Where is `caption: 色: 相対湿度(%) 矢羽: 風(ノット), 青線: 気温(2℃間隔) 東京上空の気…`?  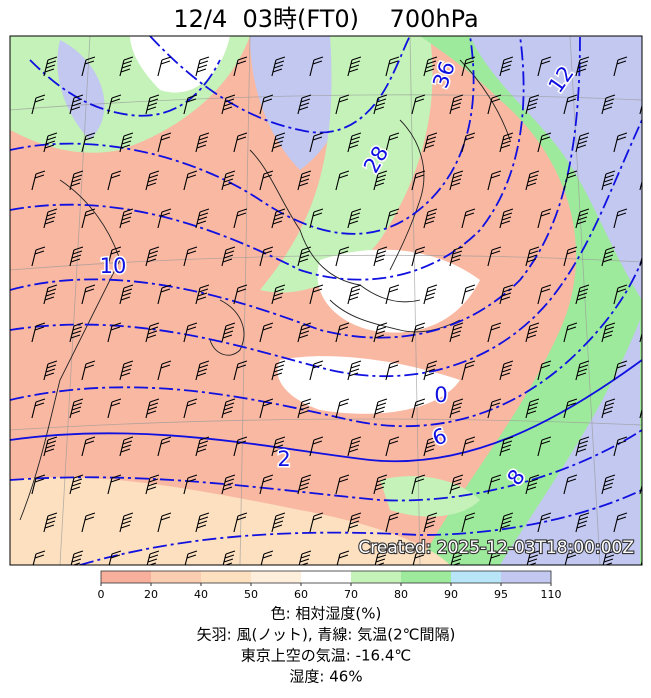
caption: 色: 相対湿度(%) 矢羽: 風(ノット), 青線: 気温(2℃間隔) 東京上空の気… is located at coordinates (326, 645).